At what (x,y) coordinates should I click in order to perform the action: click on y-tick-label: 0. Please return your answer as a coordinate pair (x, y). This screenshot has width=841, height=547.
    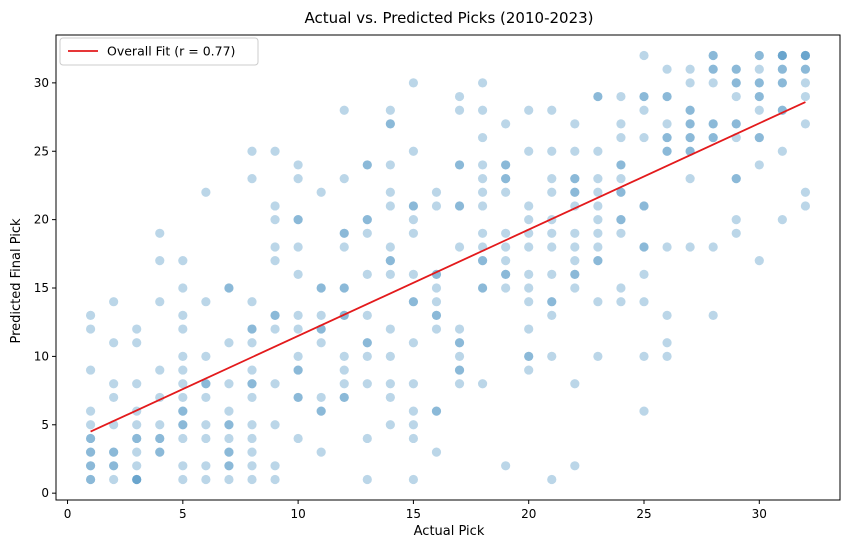
    Looking at the image, I should click on (45, 493).